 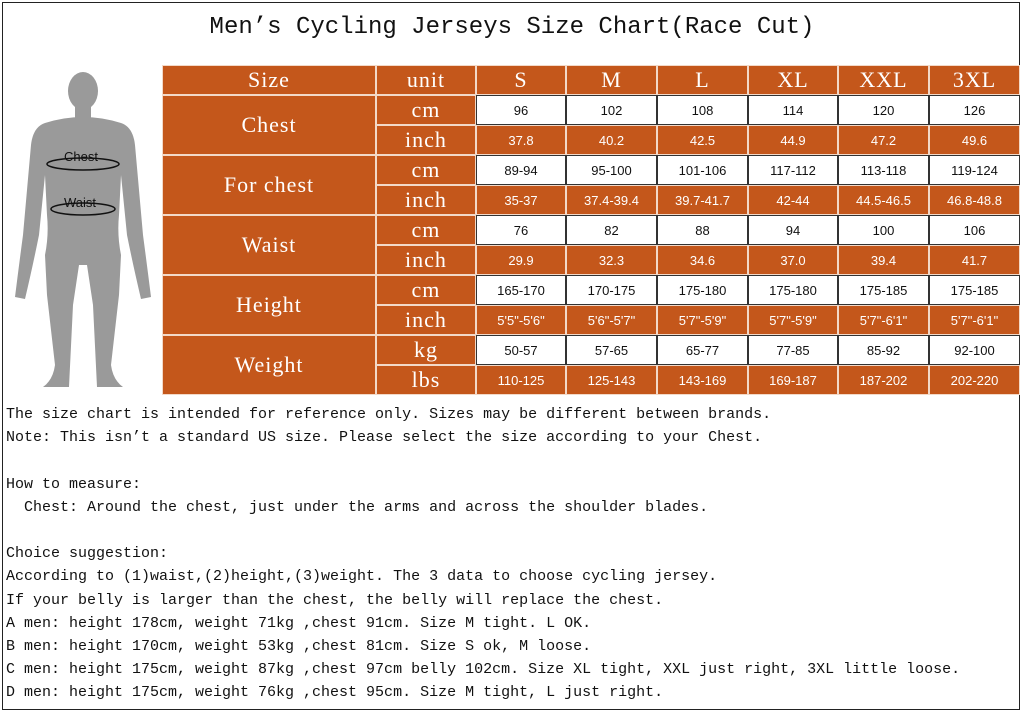 I want to click on value-cell: 202-220, so click(x=974, y=380).